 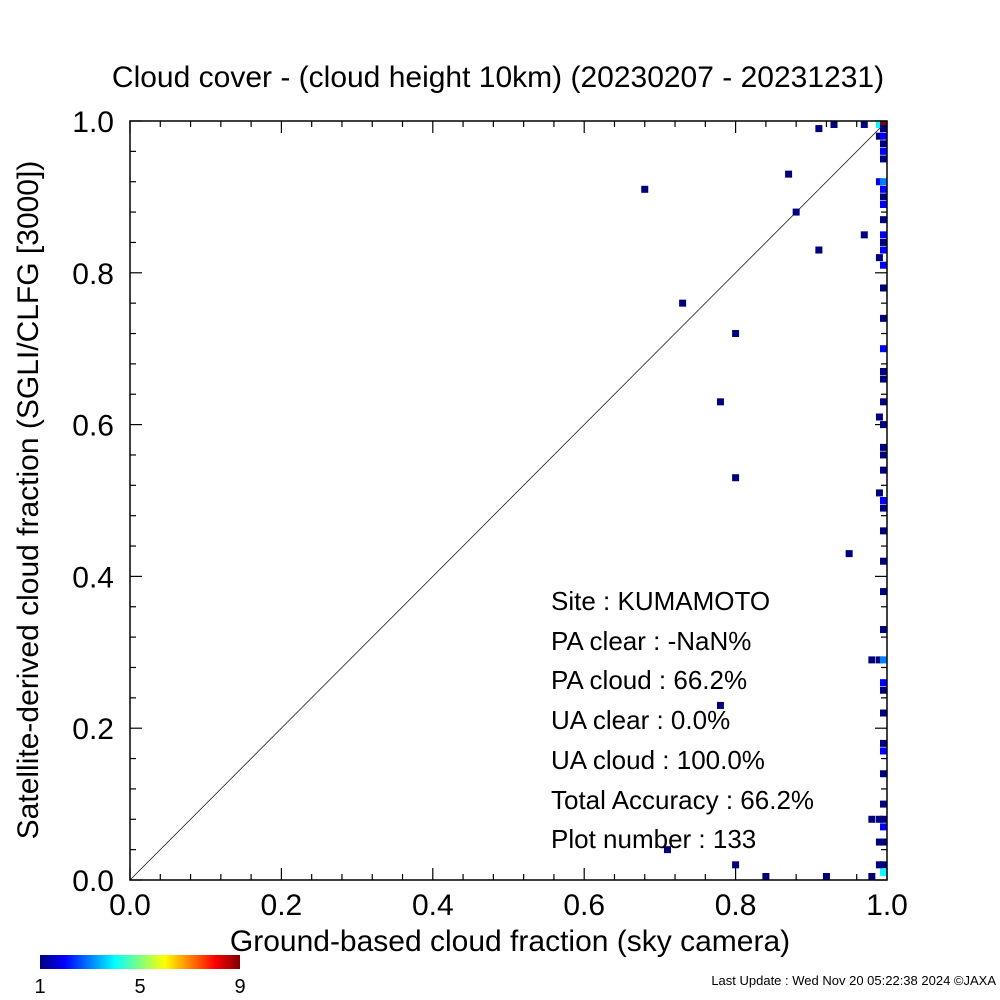 I want to click on colorbar-tick-label: 5, so click(x=139, y=987).